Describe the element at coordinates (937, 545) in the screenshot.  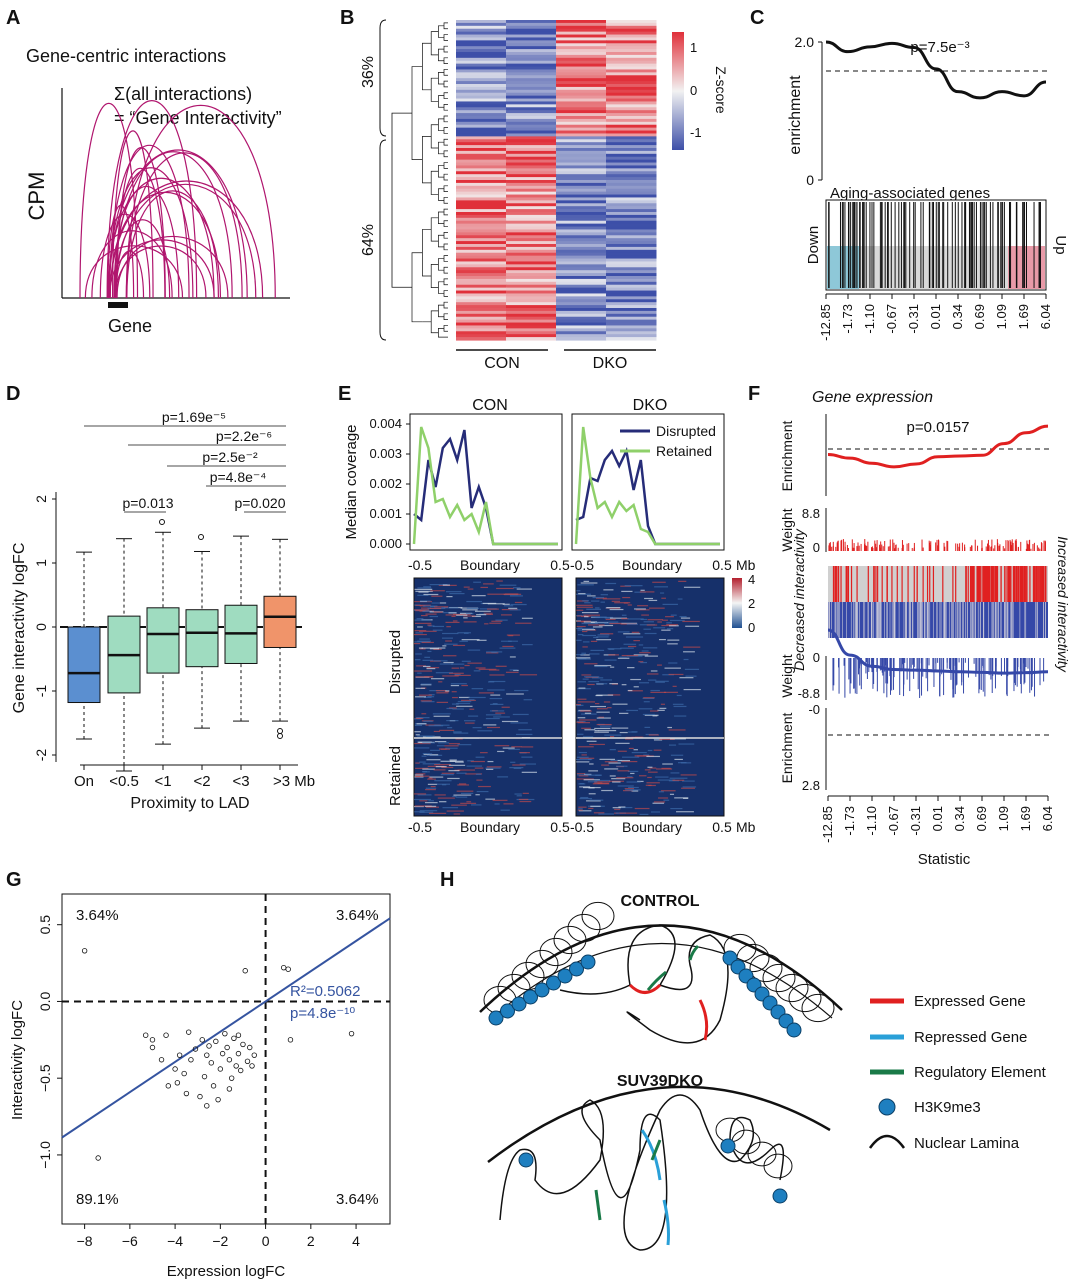
I see `panel-f-weight-top-bars` at that location.